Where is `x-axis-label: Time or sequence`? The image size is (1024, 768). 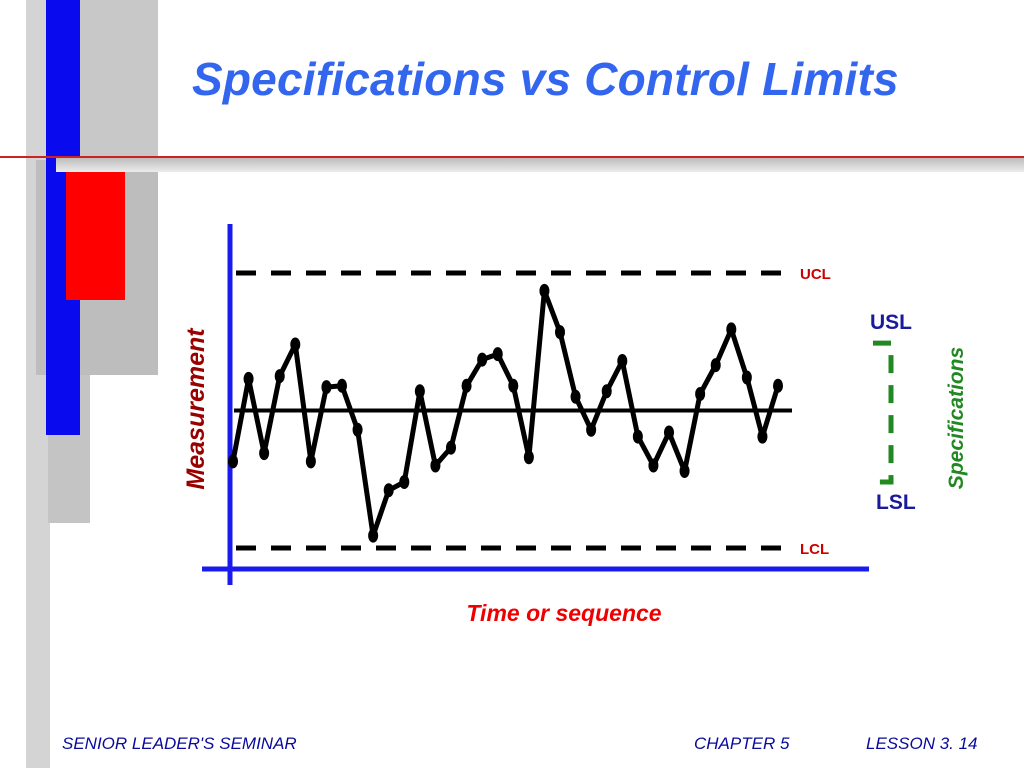
x-axis-label: Time or sequence is located at coordinates (563, 613).